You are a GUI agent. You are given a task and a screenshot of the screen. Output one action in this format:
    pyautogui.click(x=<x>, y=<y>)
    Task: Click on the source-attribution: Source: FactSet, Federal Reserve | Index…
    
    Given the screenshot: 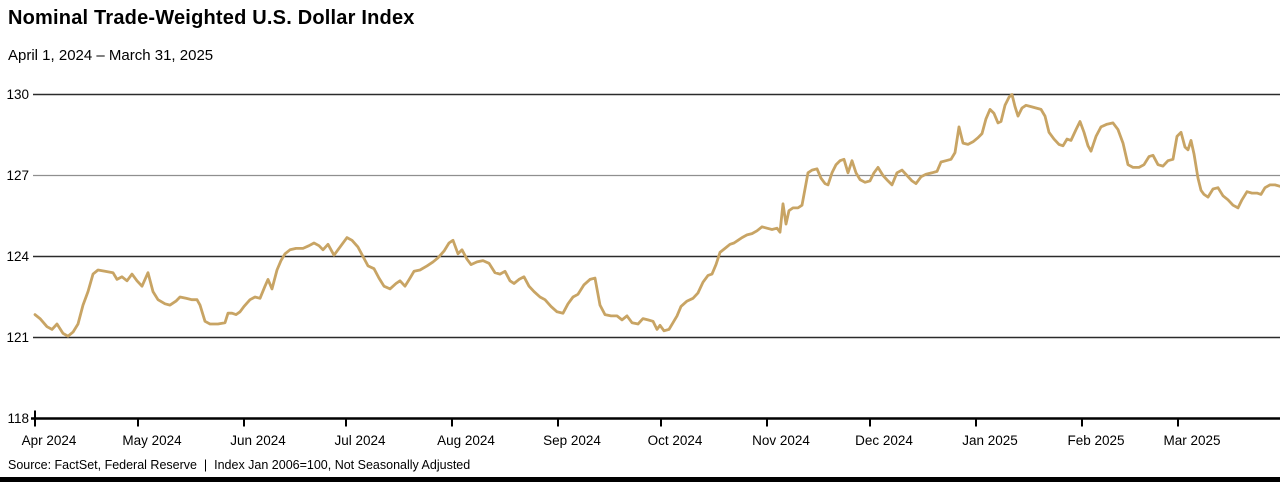 What is the action you would take?
    pyautogui.click(x=239, y=465)
    